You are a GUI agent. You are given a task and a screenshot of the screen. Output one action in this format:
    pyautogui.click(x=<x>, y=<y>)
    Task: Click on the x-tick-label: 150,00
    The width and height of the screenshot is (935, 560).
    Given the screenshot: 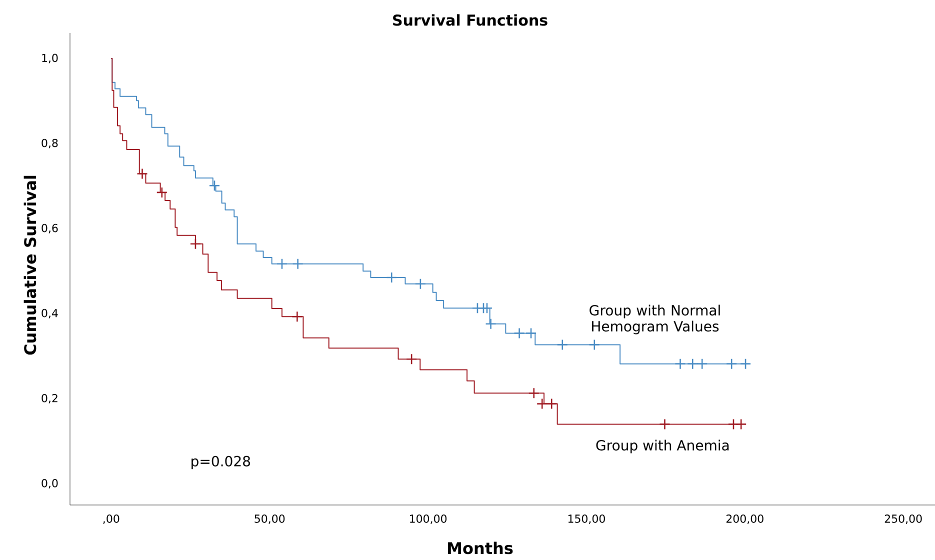 What is the action you would take?
    pyautogui.click(x=586, y=519)
    